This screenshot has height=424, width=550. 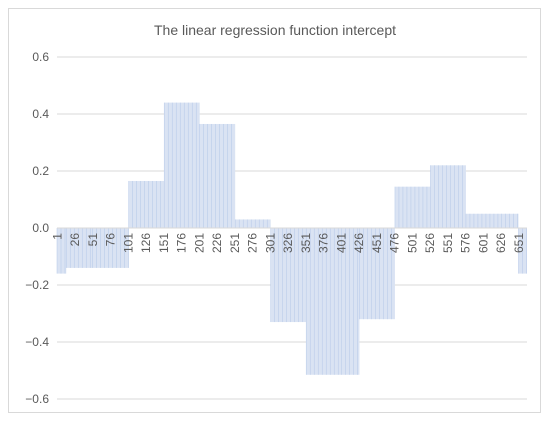 I want to click on y-tick-label: −0.2, so click(x=37, y=285).